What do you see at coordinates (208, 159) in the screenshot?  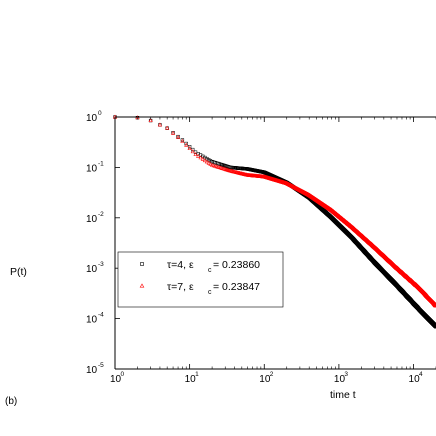 I see `data-point` at bounding box center [208, 159].